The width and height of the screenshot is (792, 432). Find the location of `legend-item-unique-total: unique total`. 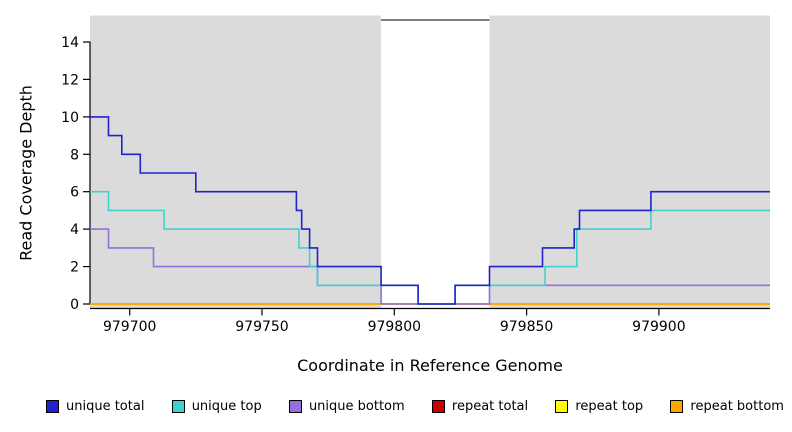

legend-item-unique-total: unique total is located at coordinates (95, 406).